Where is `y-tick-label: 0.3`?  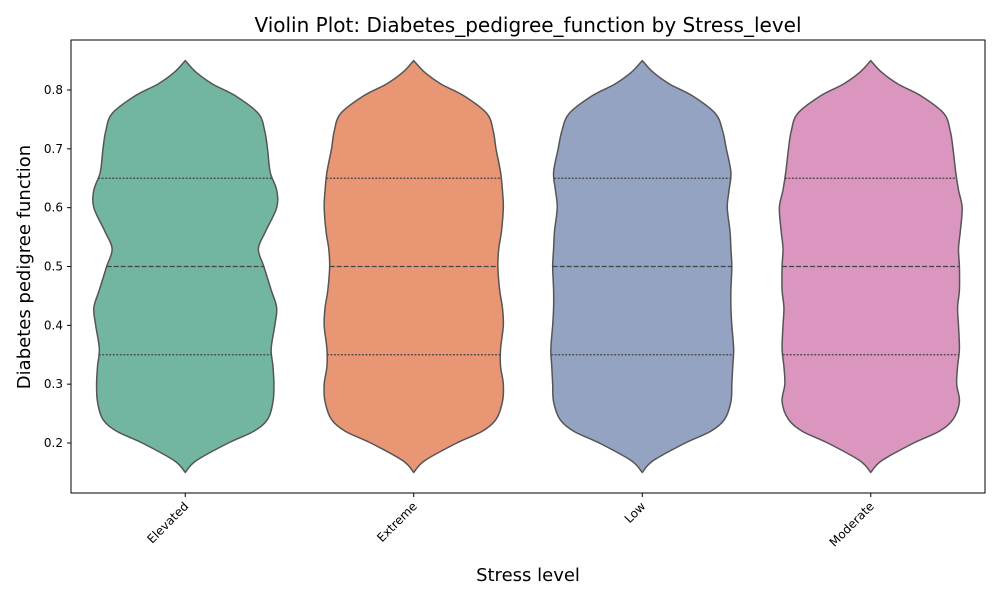
y-tick-label: 0.3 is located at coordinates (53, 384).